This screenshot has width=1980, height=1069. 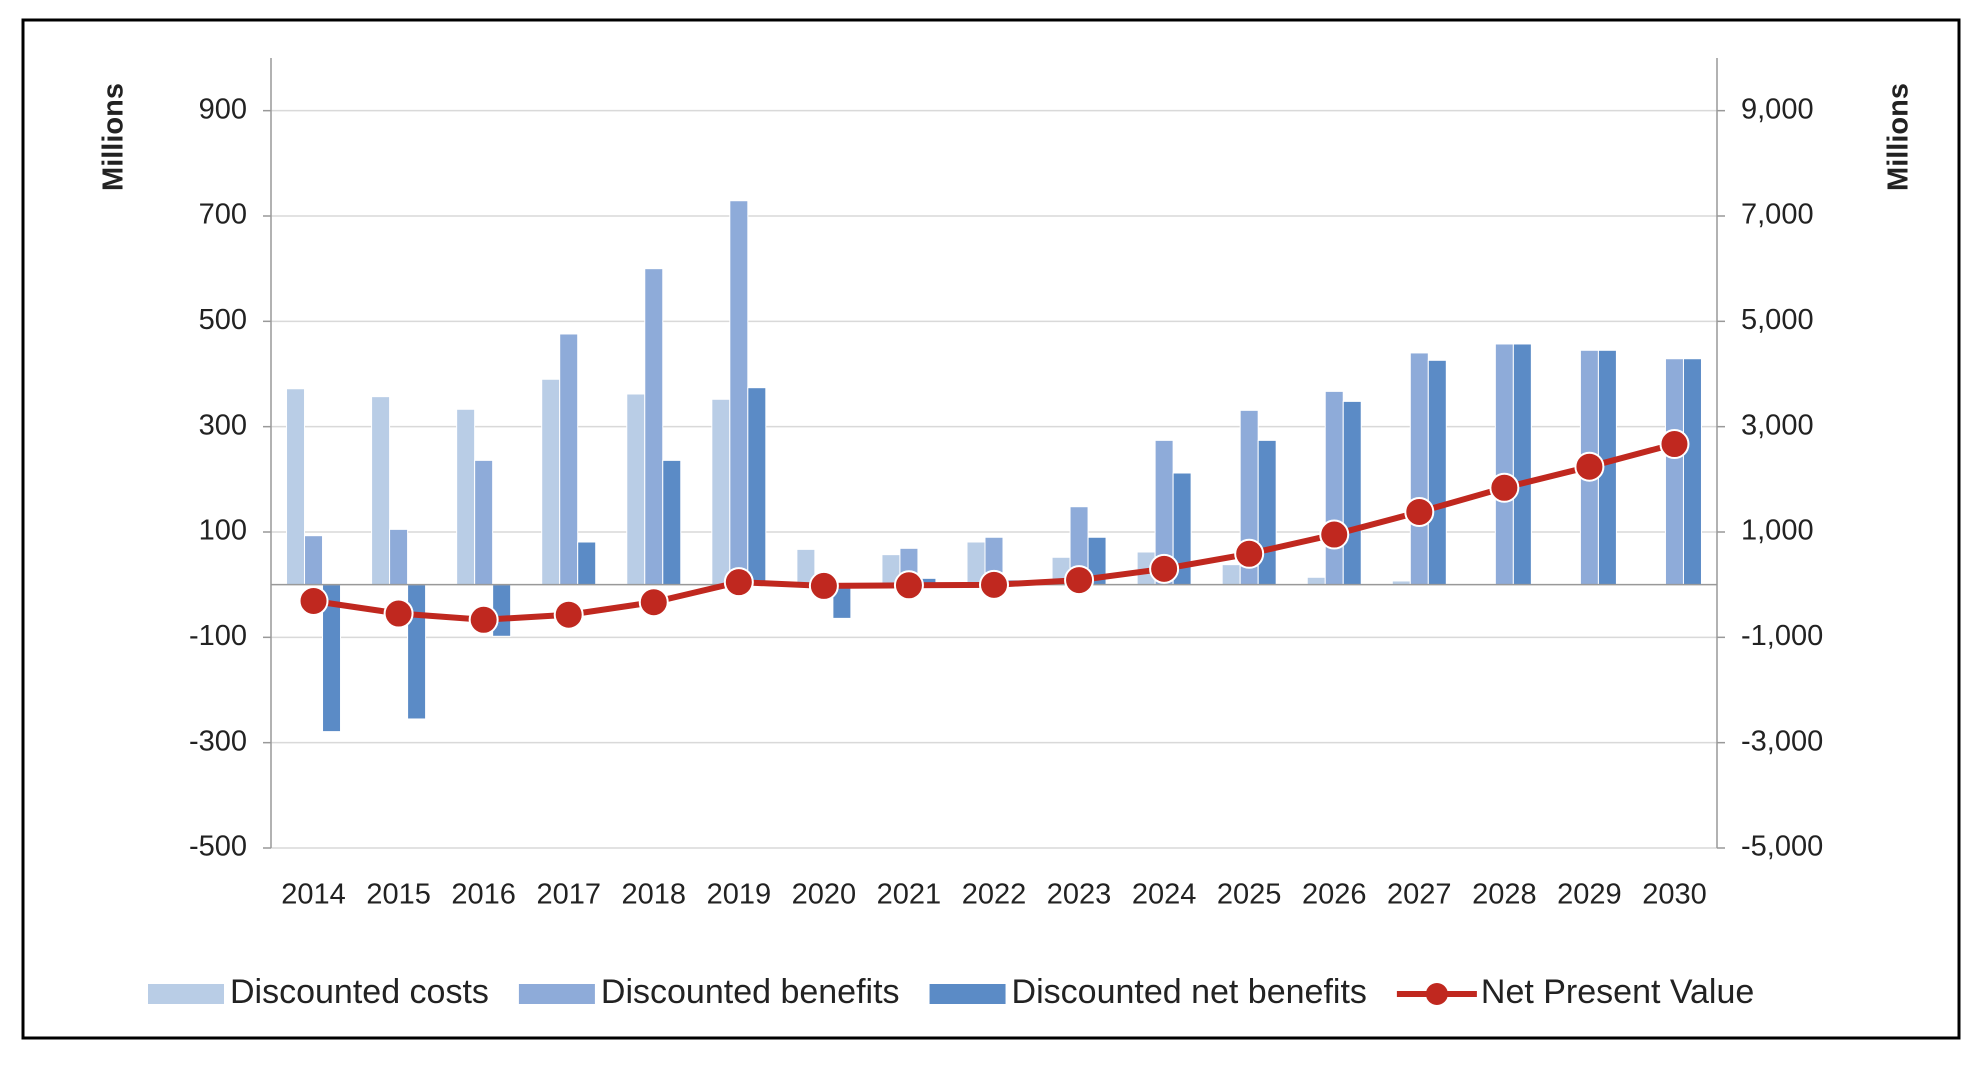 I want to click on legend-label: Discounted net benefits, so click(x=1189, y=992).